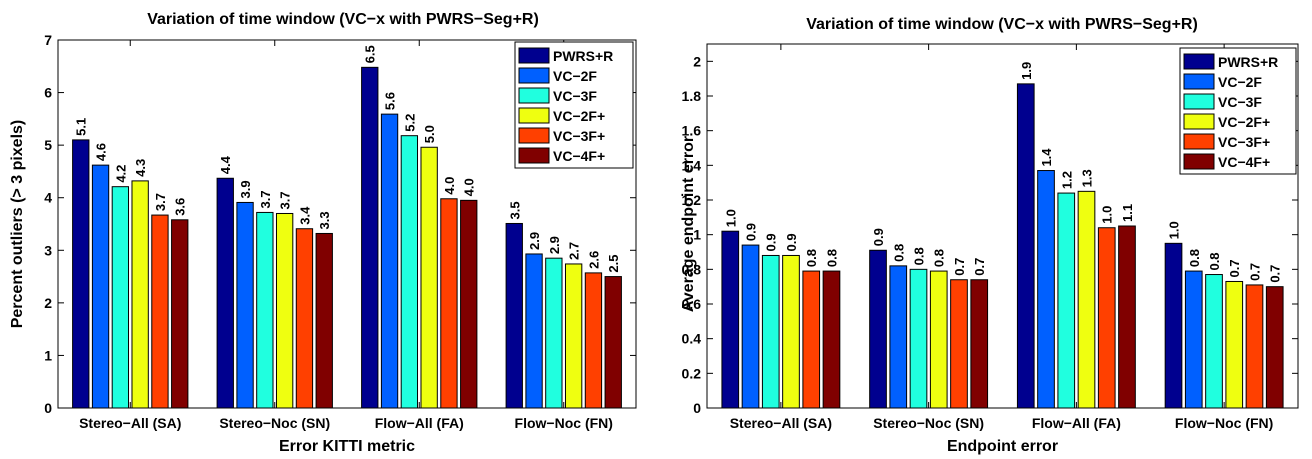 This screenshot has width=1312, height=459. Describe the element at coordinates (1238, 111) in the screenshot. I see `legend: PWRS+R VC−2F VC−3F VC−2F+ VC−3F+ VC−4F+` at that location.